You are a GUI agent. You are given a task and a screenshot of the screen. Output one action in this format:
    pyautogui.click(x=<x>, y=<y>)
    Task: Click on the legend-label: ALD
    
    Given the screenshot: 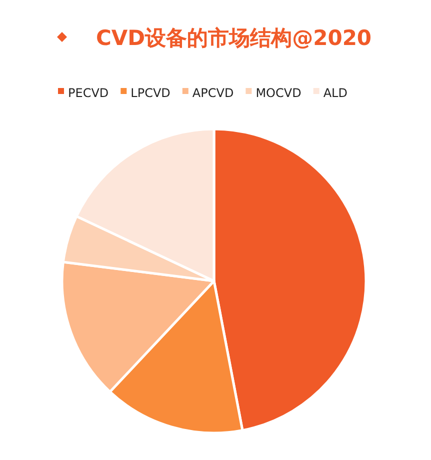 What is the action you would take?
    pyautogui.click(x=335, y=93)
    